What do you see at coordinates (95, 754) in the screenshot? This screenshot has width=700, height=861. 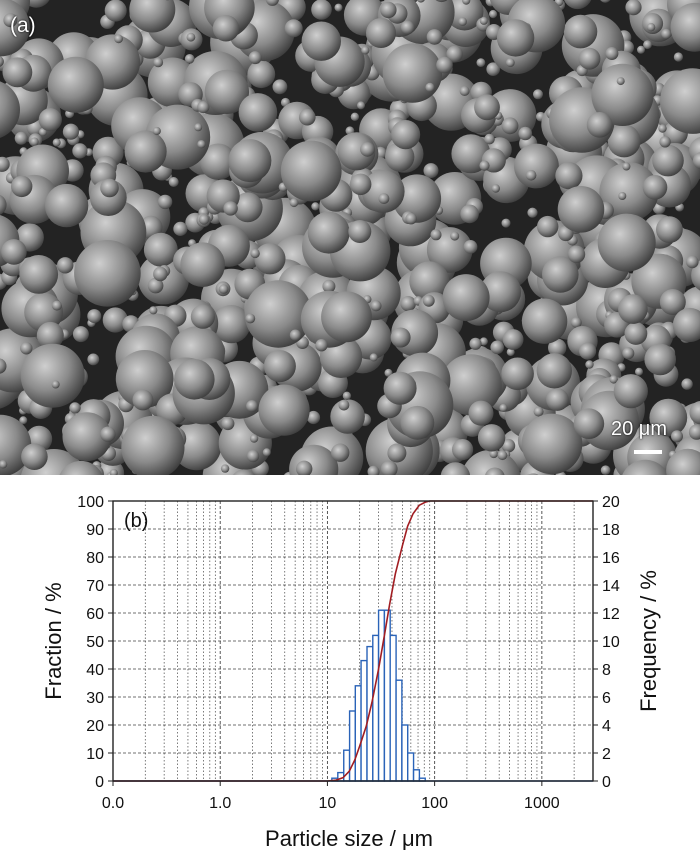 I see `y-tick-label-left: 10` at bounding box center [95, 754].